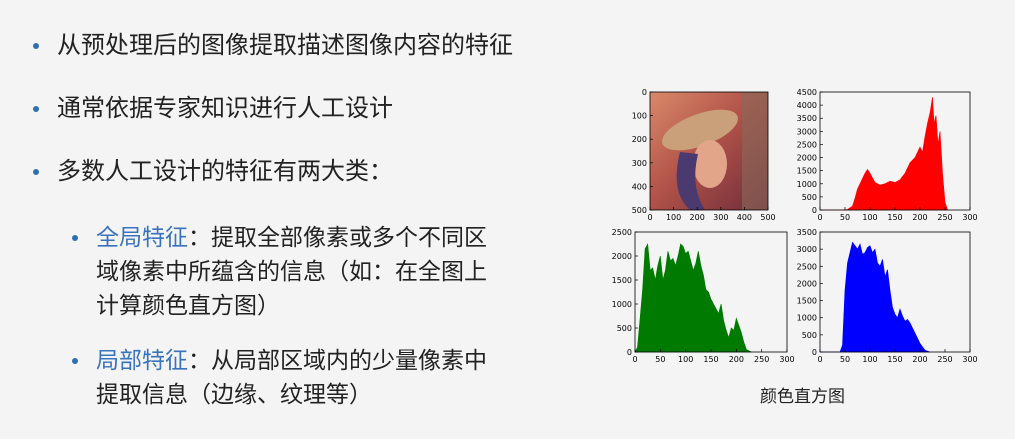 Image resolution: width=1015 pixels, height=439 pixels. What do you see at coordinates (188, 306) in the screenshot?
I see `sub-bullet-line: 计算颜色直方图）` at bounding box center [188, 306].